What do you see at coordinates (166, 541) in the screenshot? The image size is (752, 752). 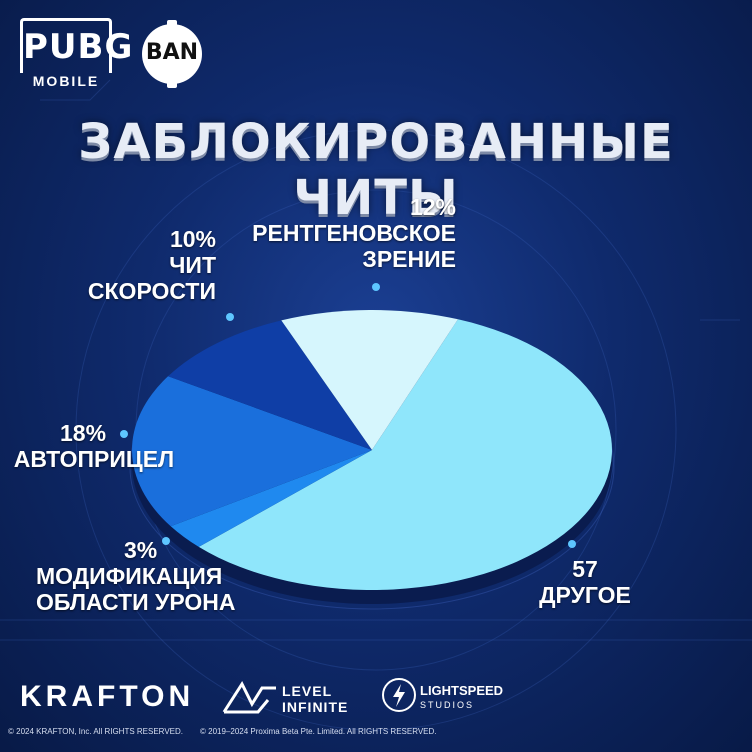 I see `leader-dot-area` at bounding box center [166, 541].